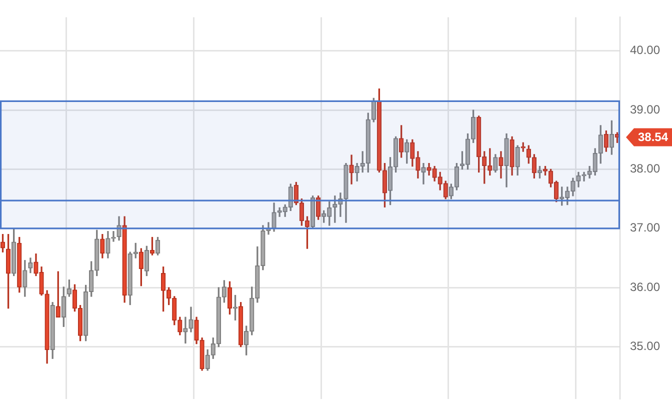 This screenshot has width=672, height=416. I want to click on y-tick-label: 40.00, so click(645, 50).